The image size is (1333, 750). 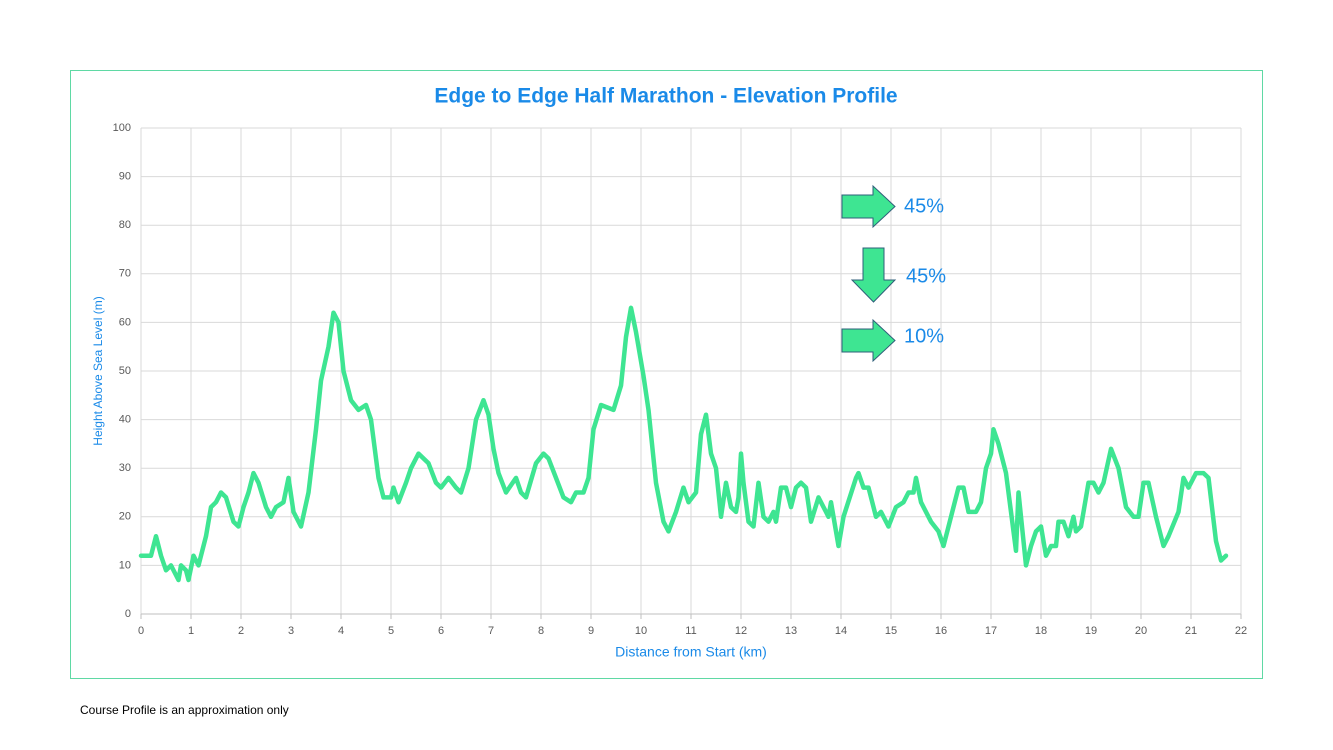 I want to click on x-tick-label: 19, so click(x=1091, y=631).